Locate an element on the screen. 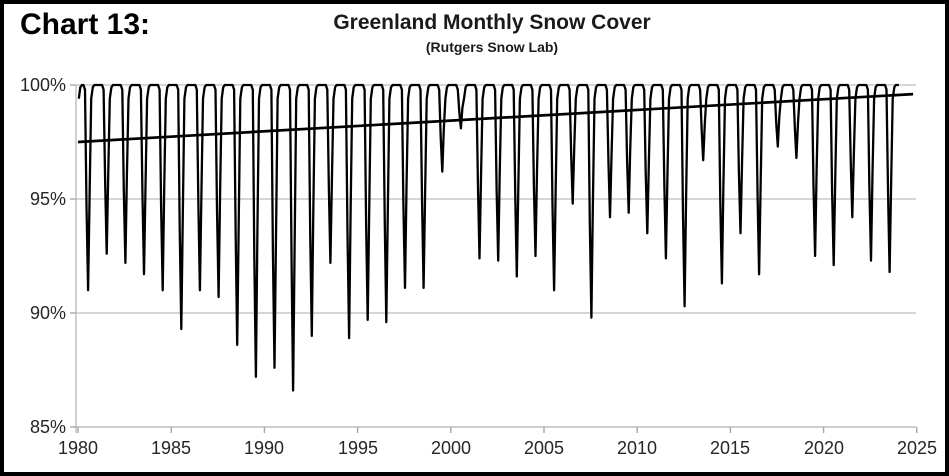 This screenshot has height=476, width=949. x-tick-label-2010: 2010 is located at coordinates (637, 448).